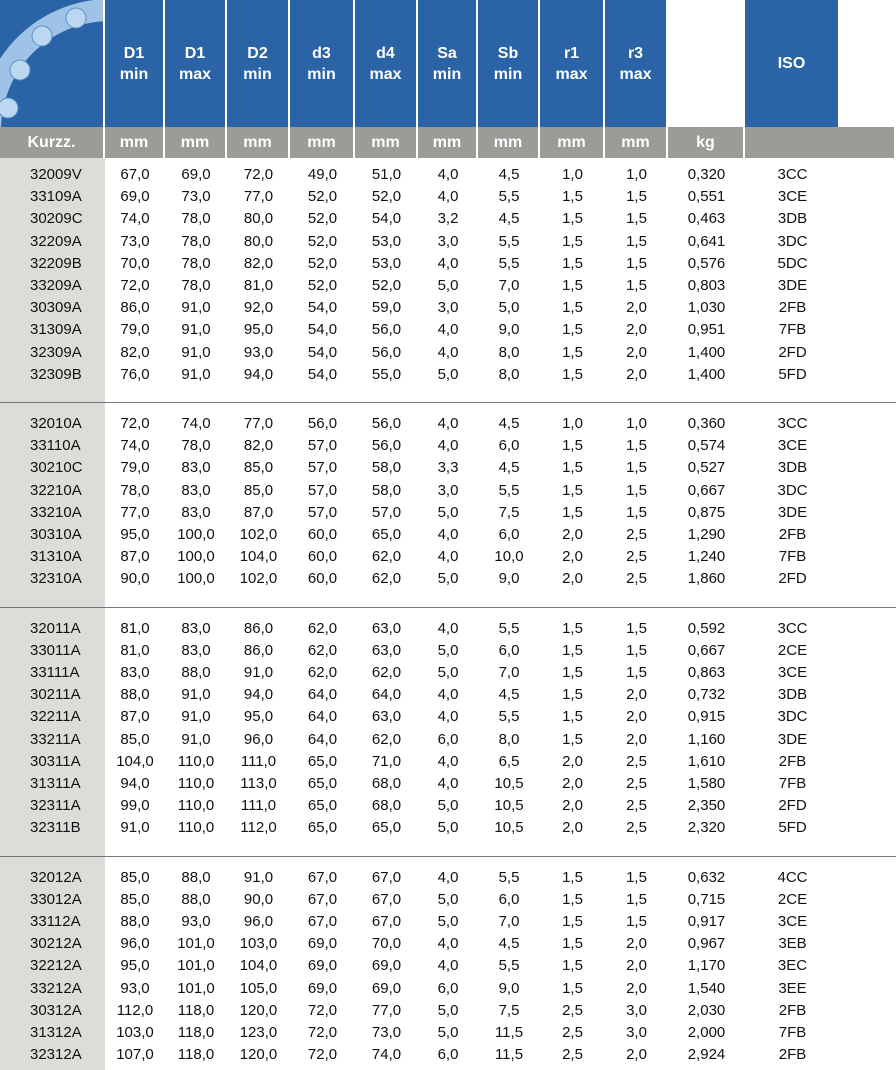 The width and height of the screenshot is (896, 1070). Describe the element at coordinates (509, 1032) in the screenshot. I see `cell: 11,5` at that location.